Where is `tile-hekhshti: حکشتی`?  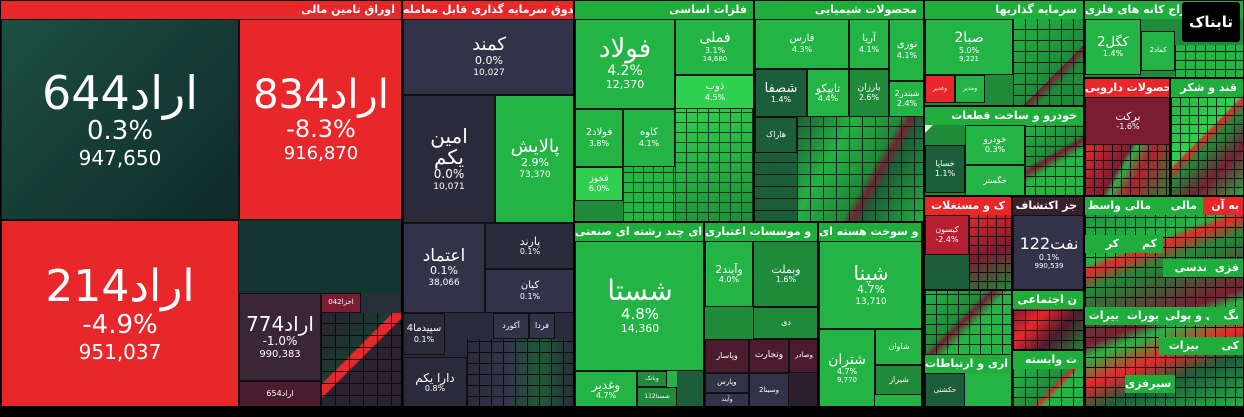
tile-hekhshti: حکشتی is located at coordinates (945, 389).